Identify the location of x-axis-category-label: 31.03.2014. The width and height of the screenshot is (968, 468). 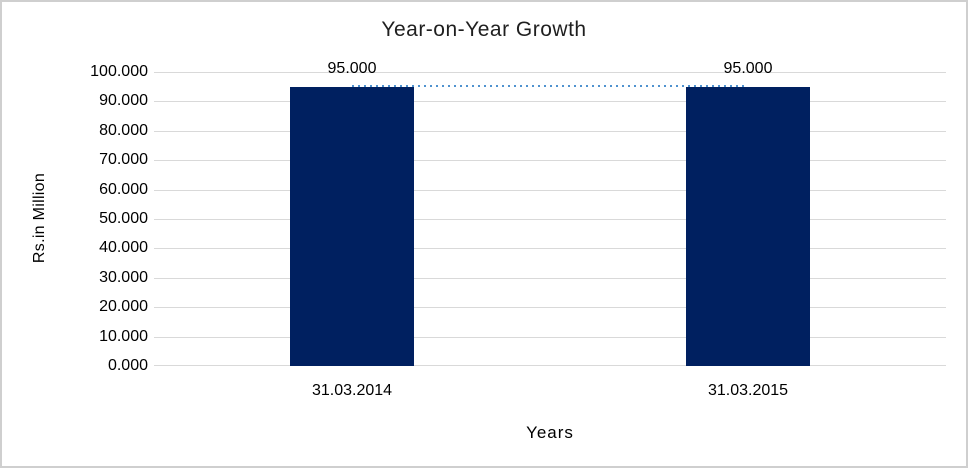
(352, 390).